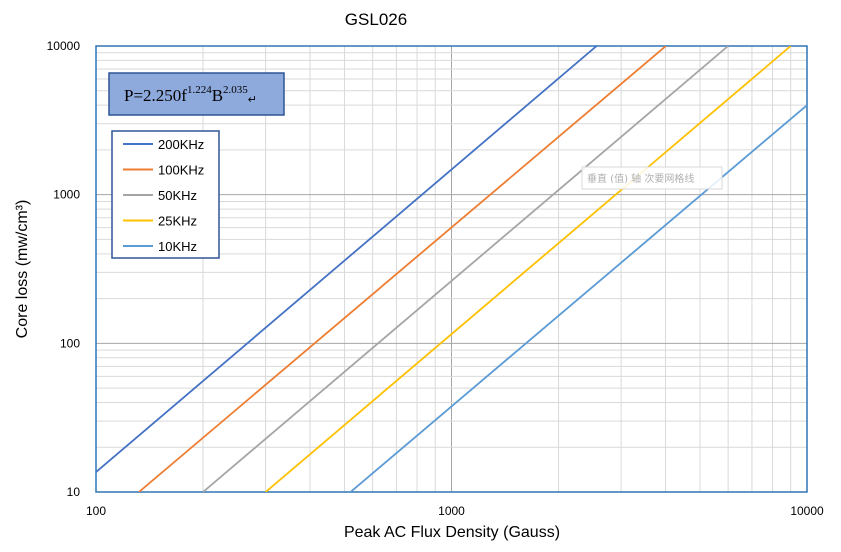 This screenshot has width=841, height=552. I want to click on x-tick-label: 1000, so click(451, 511).